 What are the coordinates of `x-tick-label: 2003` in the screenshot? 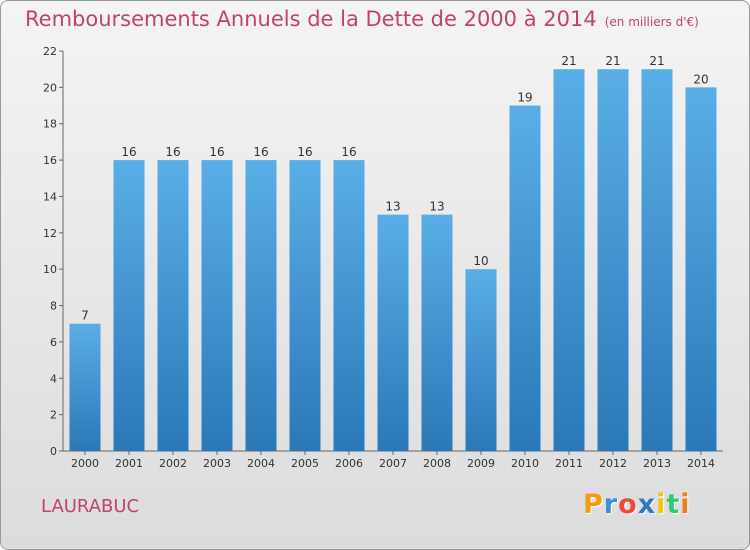 It's located at (217, 463).